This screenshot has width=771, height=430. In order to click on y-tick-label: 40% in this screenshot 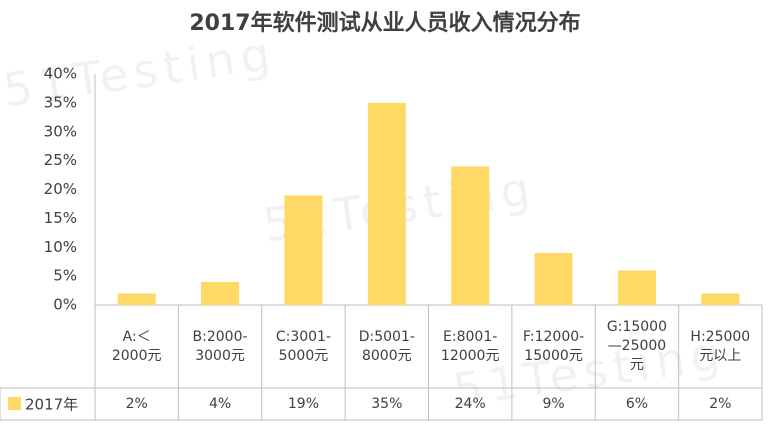, I will do `click(60, 74)`.